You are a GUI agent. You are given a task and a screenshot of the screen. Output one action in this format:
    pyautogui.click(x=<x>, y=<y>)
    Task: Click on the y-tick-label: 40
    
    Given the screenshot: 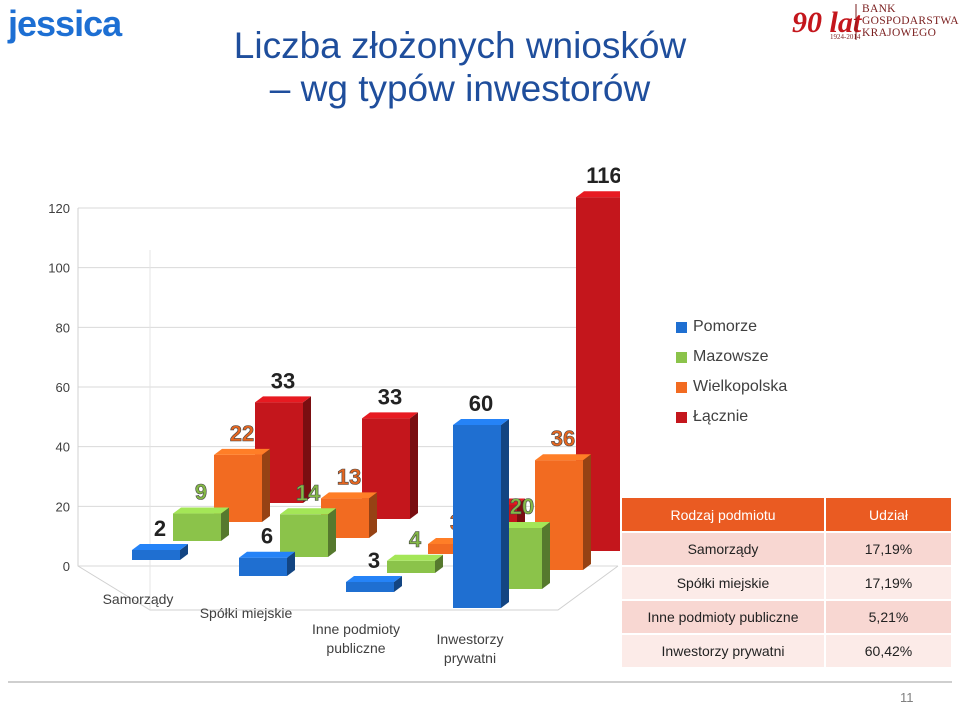 What is the action you would take?
    pyautogui.click(x=63, y=447)
    